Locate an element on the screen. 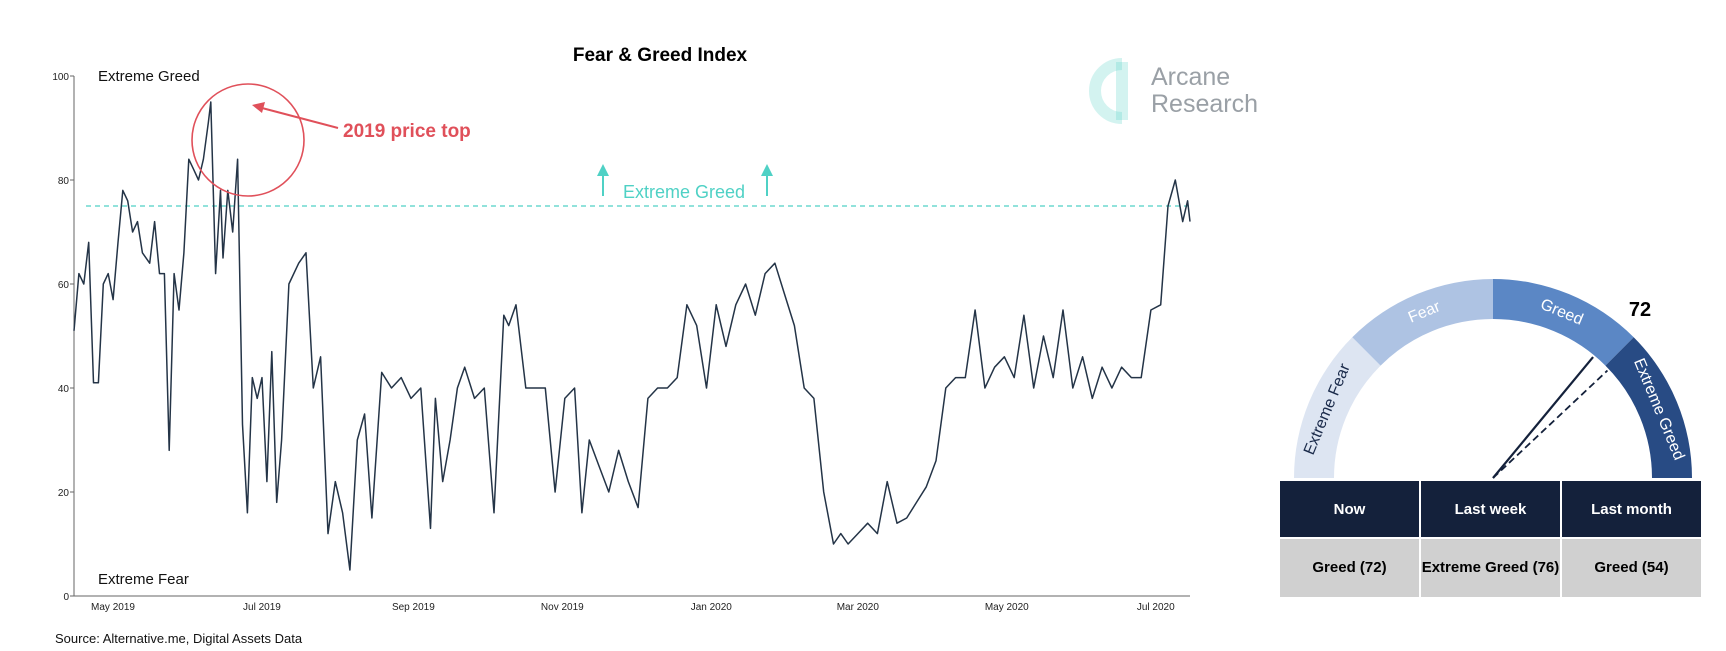 The height and width of the screenshot is (651, 1726). history-value-row: Greed (72) Extreme Greed (76) Greed (54) is located at coordinates (1490, 568).